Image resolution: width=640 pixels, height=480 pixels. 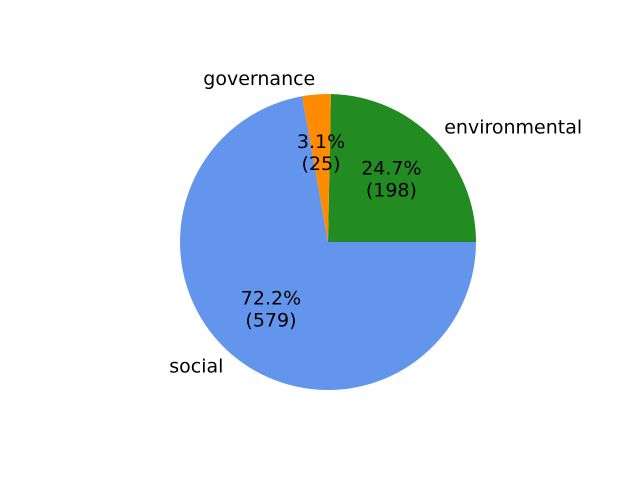 I want to click on slice-percent-environmental: 24.7%, so click(x=391, y=168).